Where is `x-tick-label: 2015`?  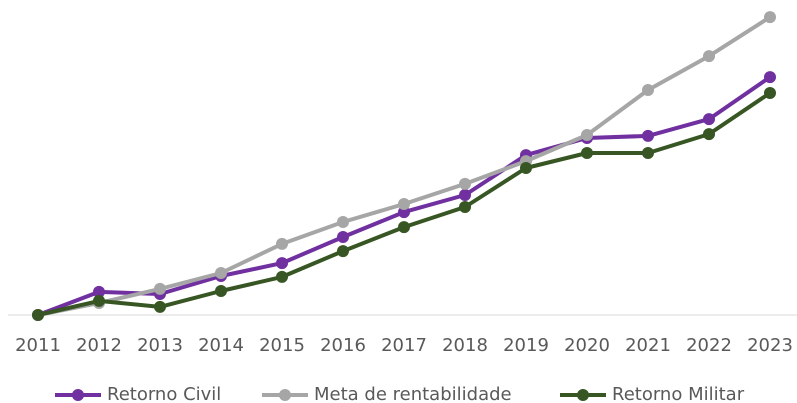 x-tick-label: 2015 is located at coordinates (282, 345).